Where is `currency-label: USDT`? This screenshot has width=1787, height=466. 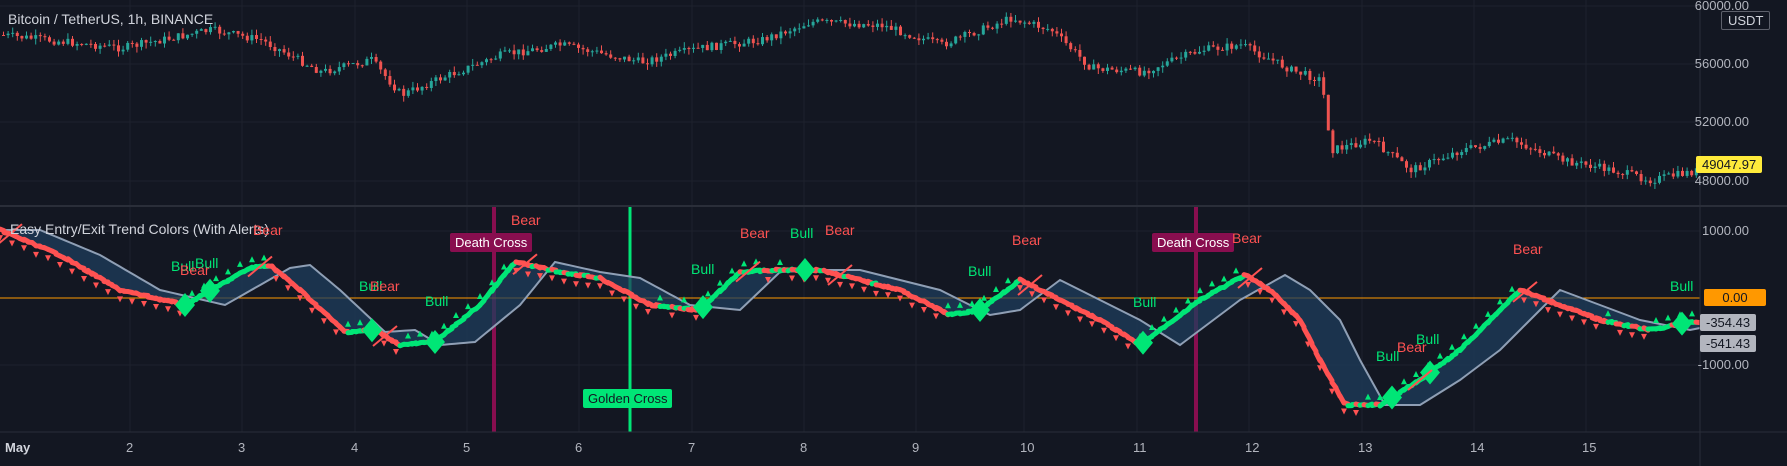 currency-label: USDT is located at coordinates (1746, 20).